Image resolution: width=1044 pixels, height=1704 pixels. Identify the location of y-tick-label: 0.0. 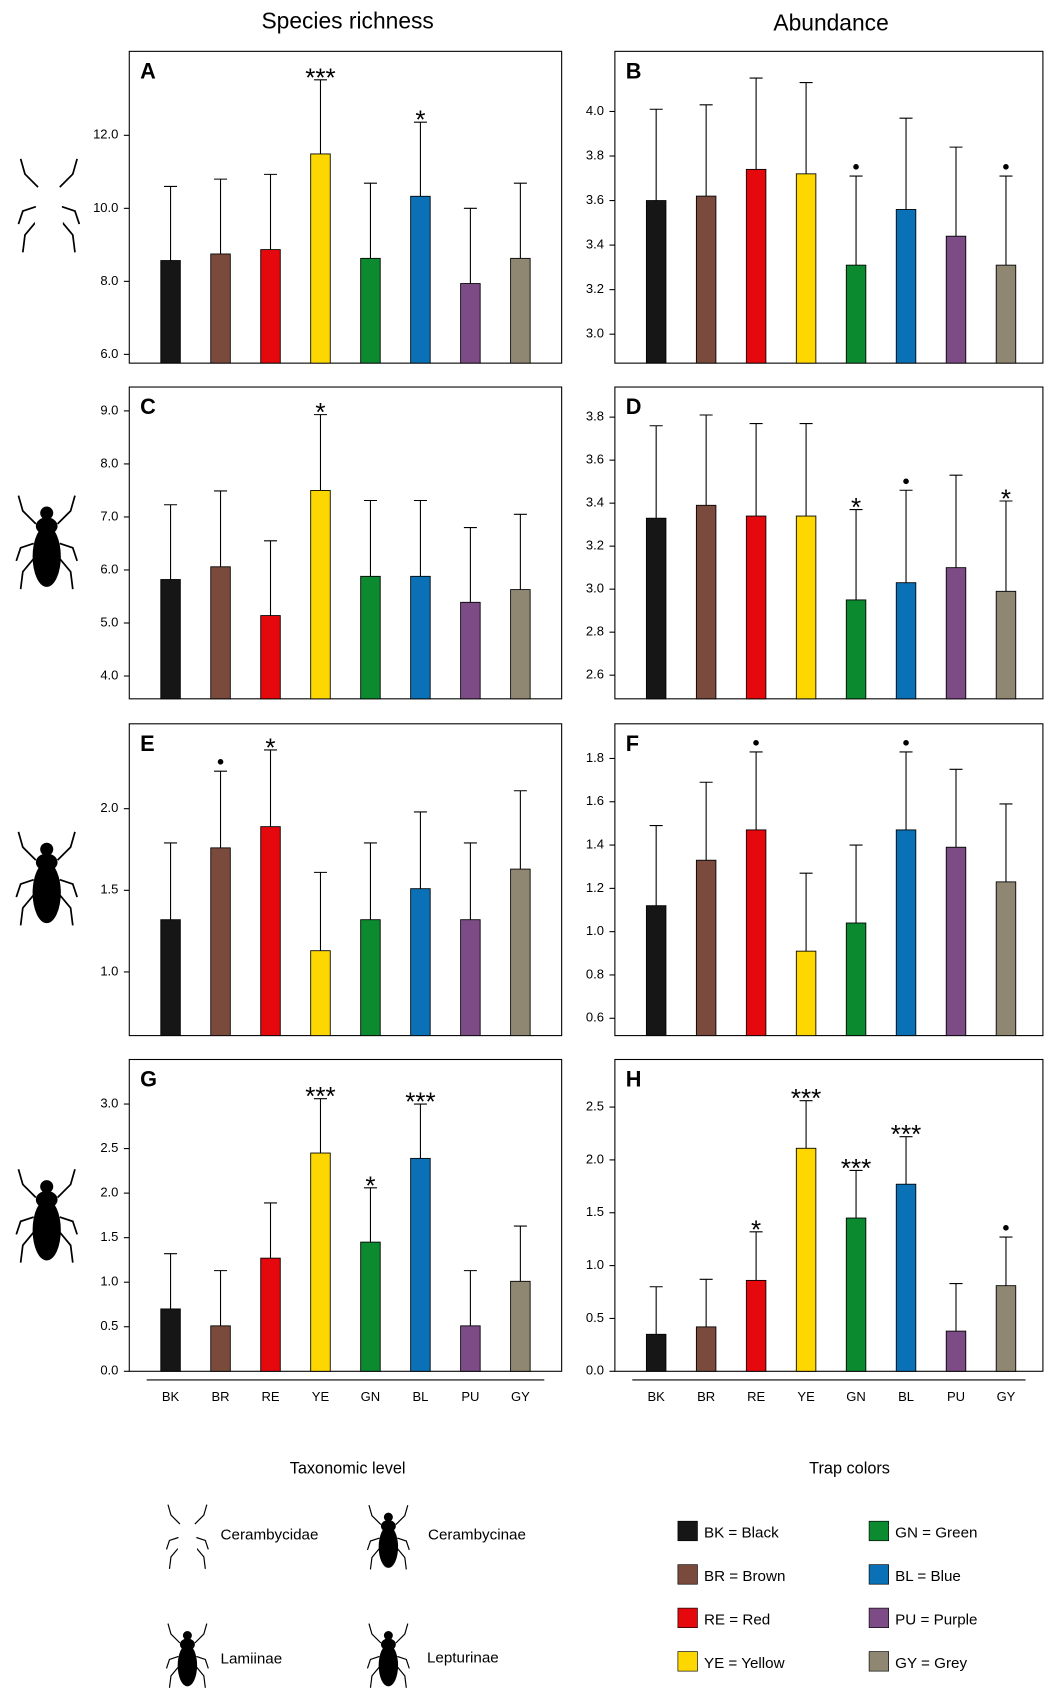
(109, 1370).